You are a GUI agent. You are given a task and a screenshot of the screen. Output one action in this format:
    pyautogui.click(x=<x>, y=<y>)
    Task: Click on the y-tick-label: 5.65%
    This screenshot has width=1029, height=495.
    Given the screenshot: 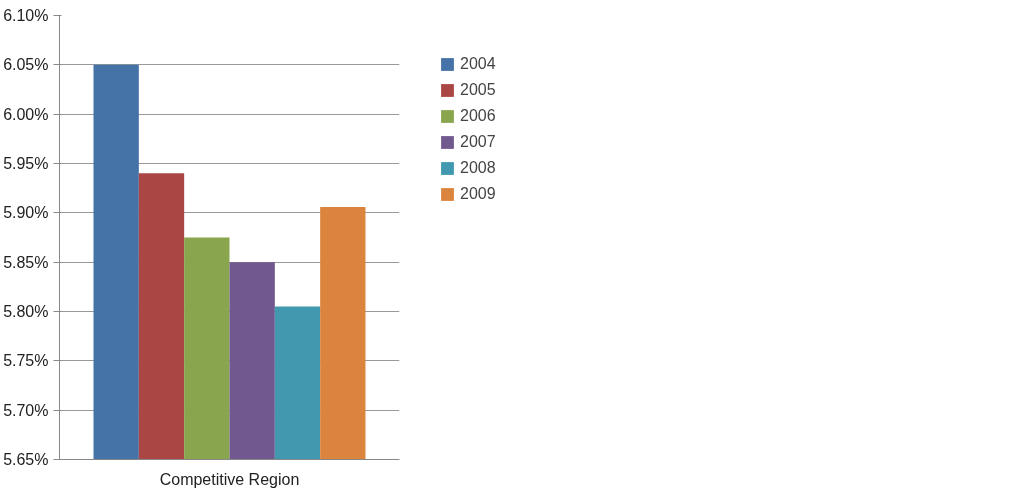 What is the action you would take?
    pyautogui.click(x=26, y=459)
    